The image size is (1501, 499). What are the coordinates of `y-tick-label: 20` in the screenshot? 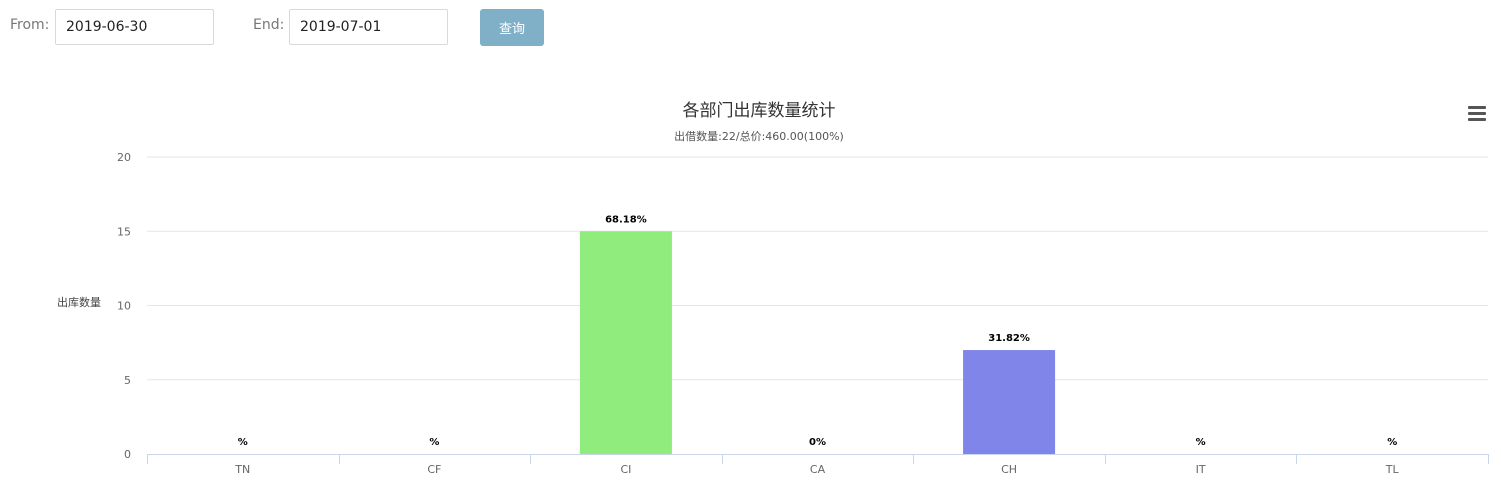 It's located at (124, 157).